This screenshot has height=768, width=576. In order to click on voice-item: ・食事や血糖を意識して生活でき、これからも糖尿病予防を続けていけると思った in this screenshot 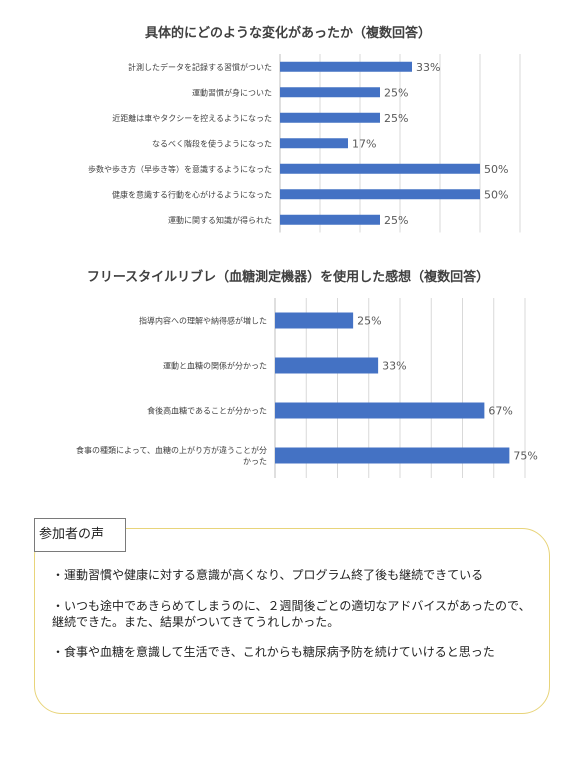, I will do `click(273, 652)`.